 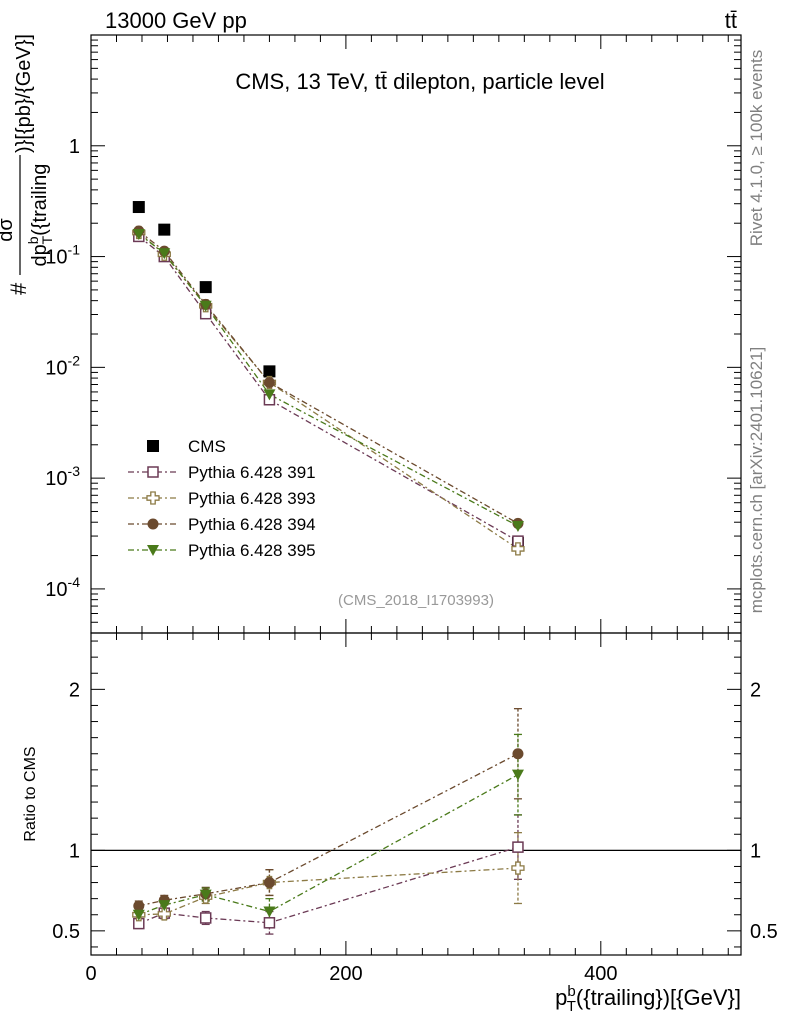 I want to click on legend-label: Pythia 6.428 393, so click(x=252, y=498).